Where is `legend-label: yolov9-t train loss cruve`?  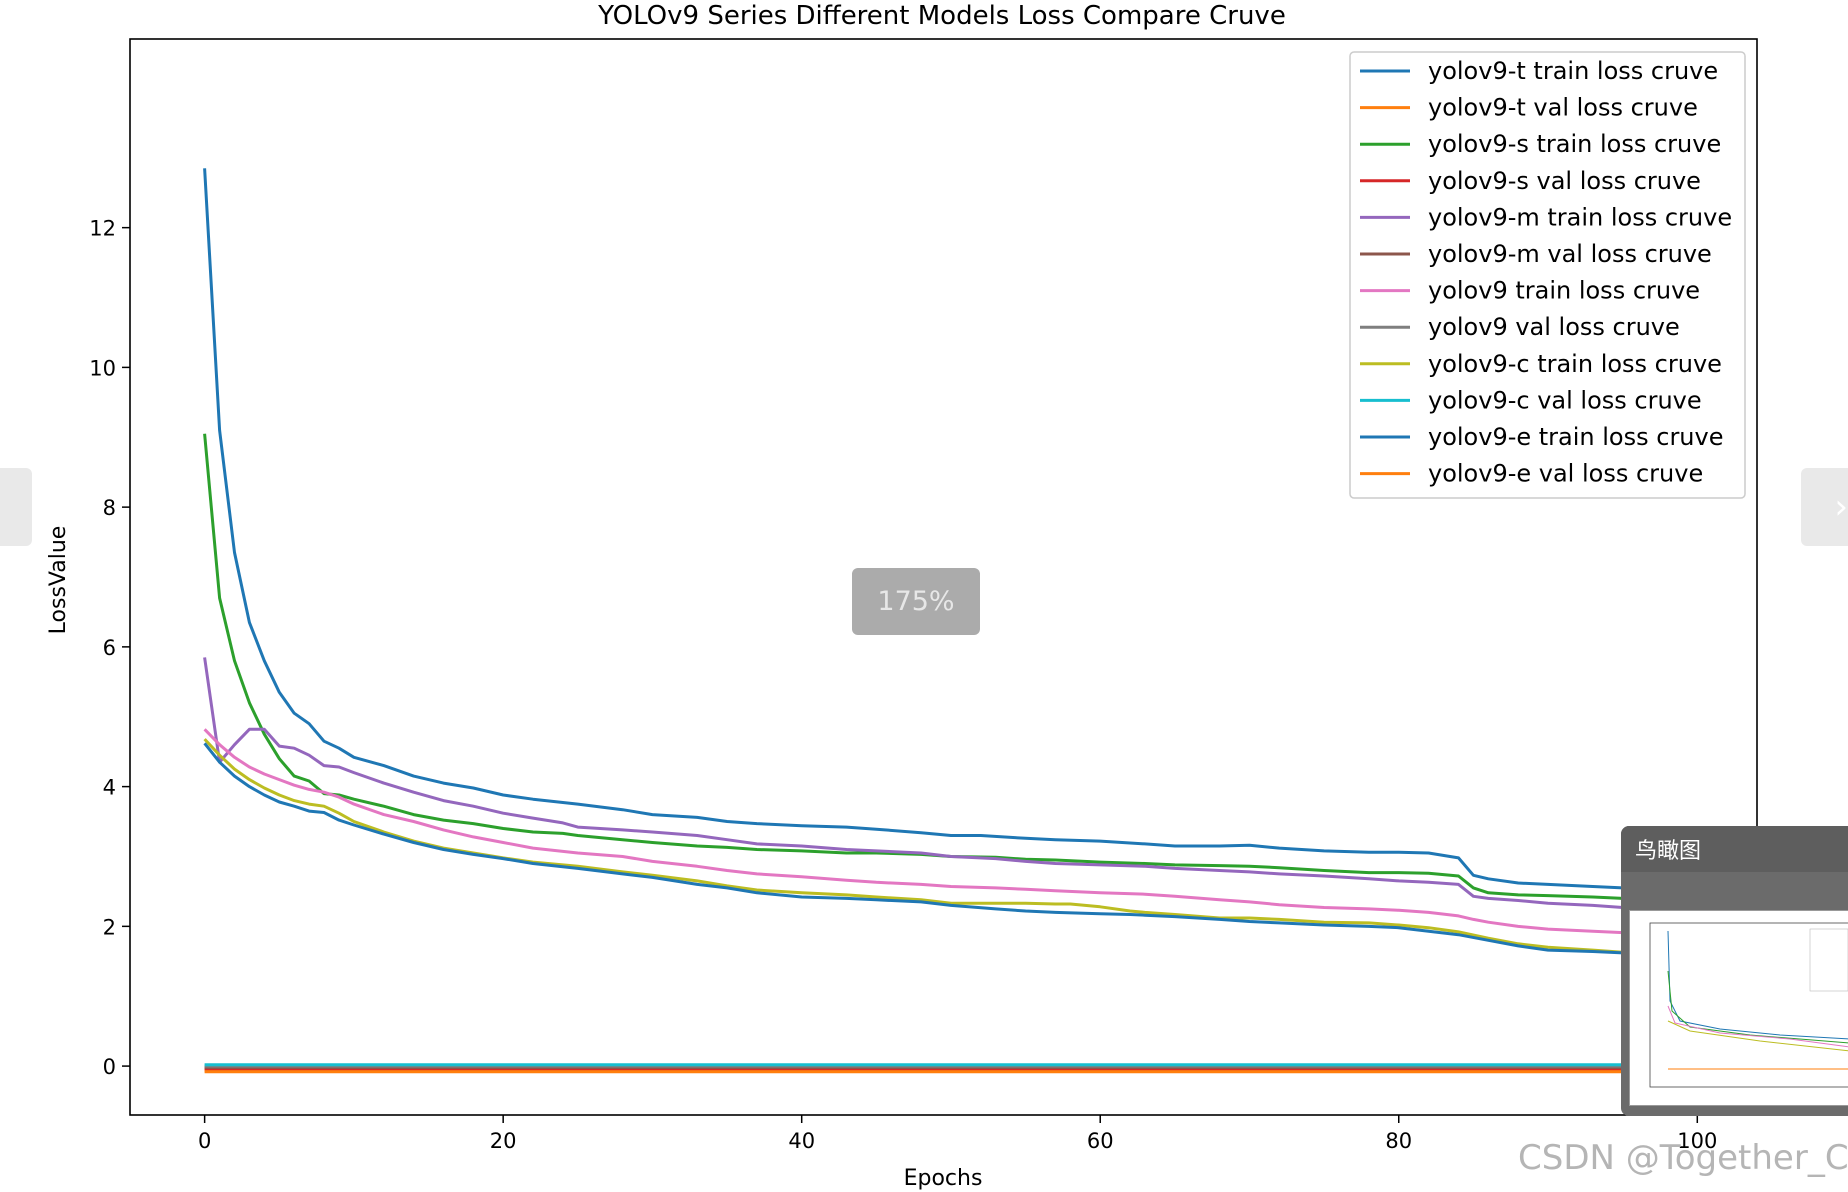 legend-label: yolov9-t train loss cruve is located at coordinates (1573, 71).